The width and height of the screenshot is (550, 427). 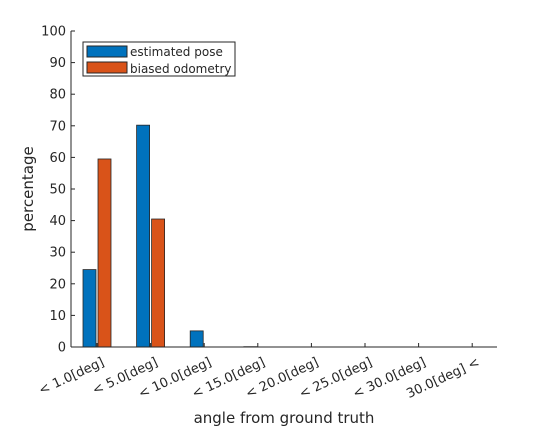 I want to click on y-tick-label: 80, so click(x=57, y=95).